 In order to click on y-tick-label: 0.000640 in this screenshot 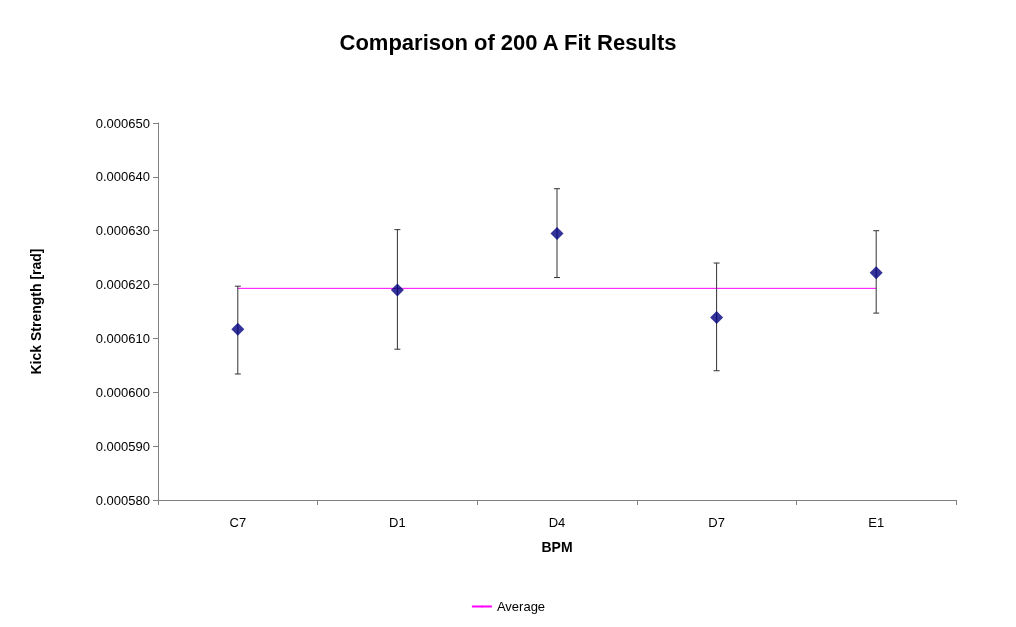, I will do `click(122, 177)`.